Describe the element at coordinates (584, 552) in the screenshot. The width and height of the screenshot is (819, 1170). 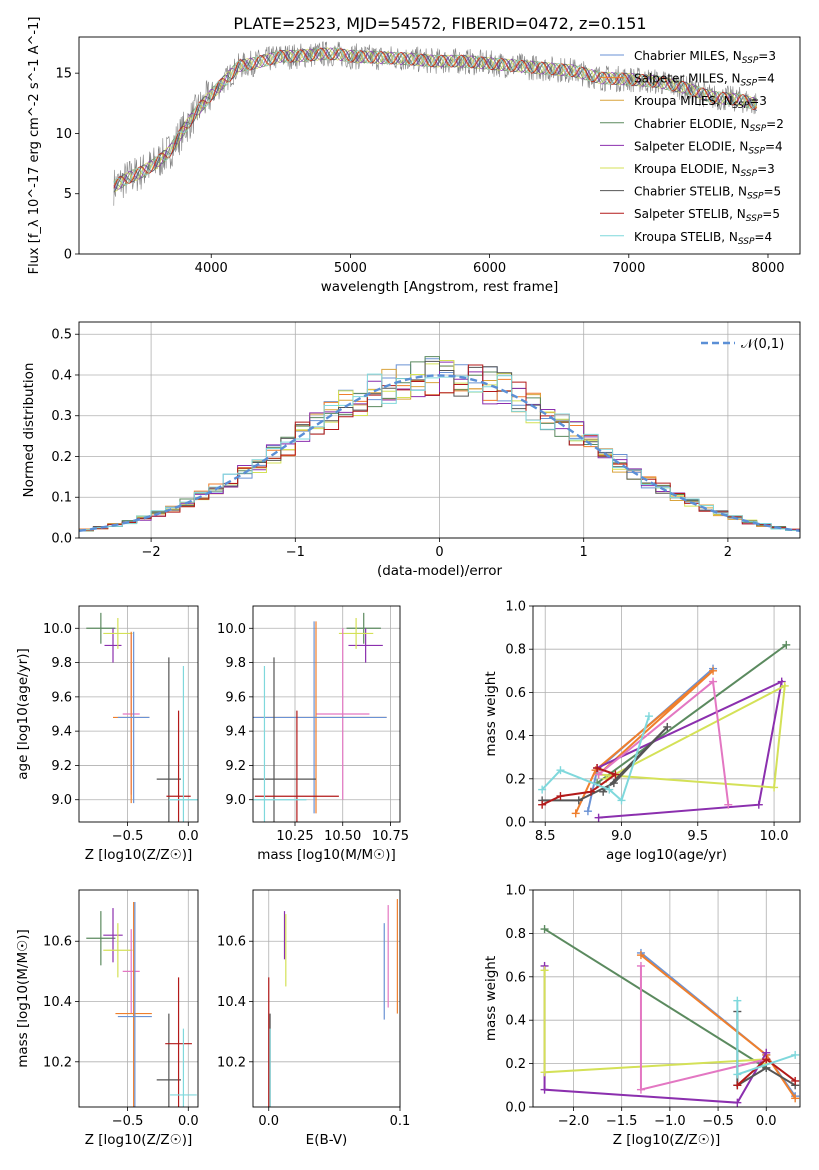
I see `x-tick-label: 1` at that location.